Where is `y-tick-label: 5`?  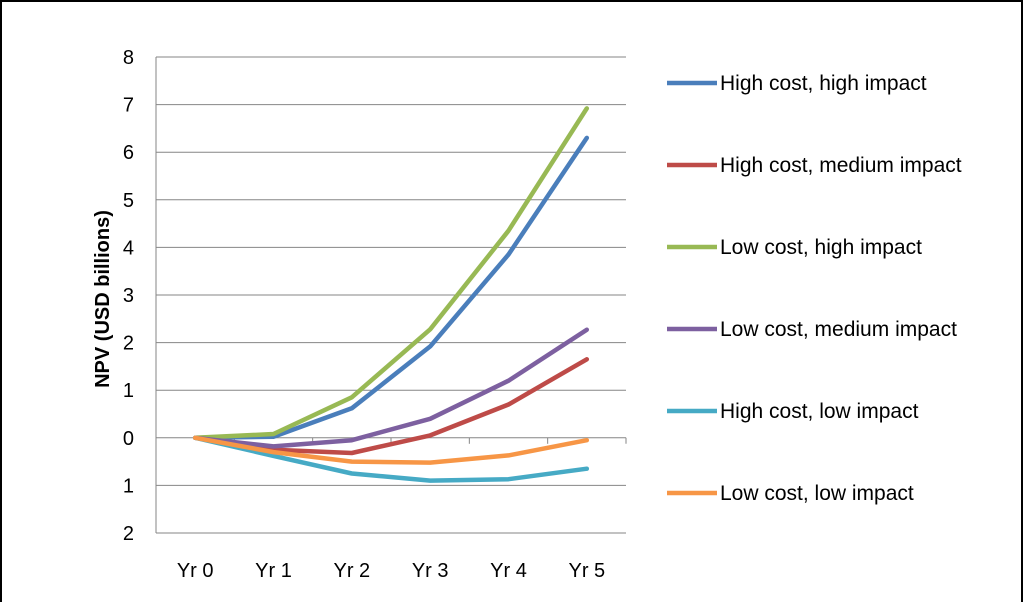
y-tick-label: 5 is located at coordinates (128, 201).